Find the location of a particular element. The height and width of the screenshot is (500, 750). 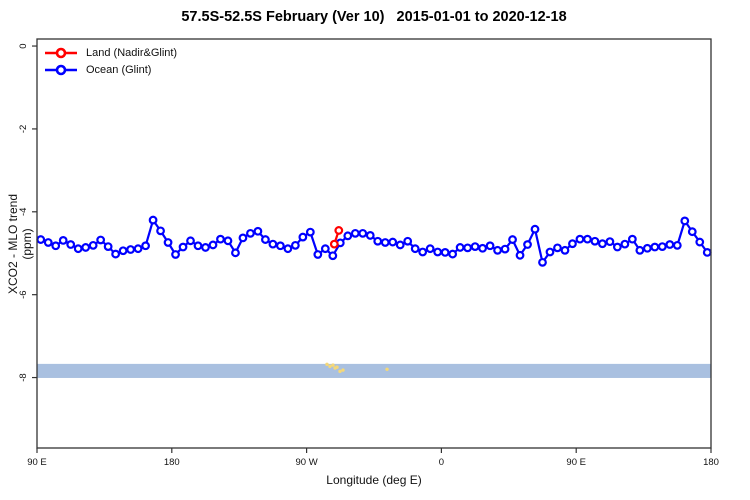

y-tick-label: -4 is located at coordinates (23, 212).